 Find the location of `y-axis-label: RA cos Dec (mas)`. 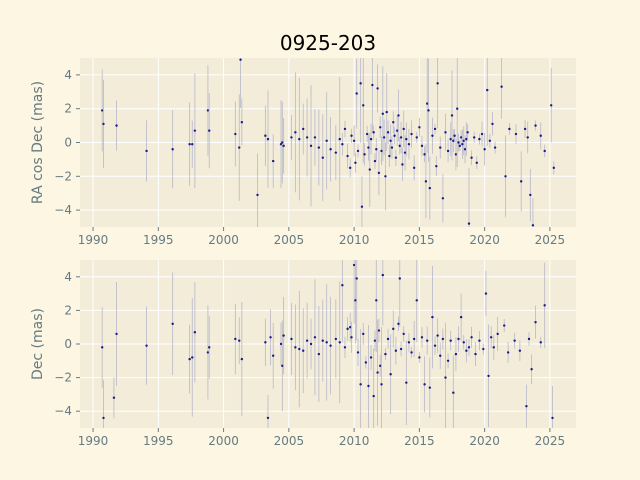

y-axis-label: RA cos Dec (mas) is located at coordinates (38, 142).